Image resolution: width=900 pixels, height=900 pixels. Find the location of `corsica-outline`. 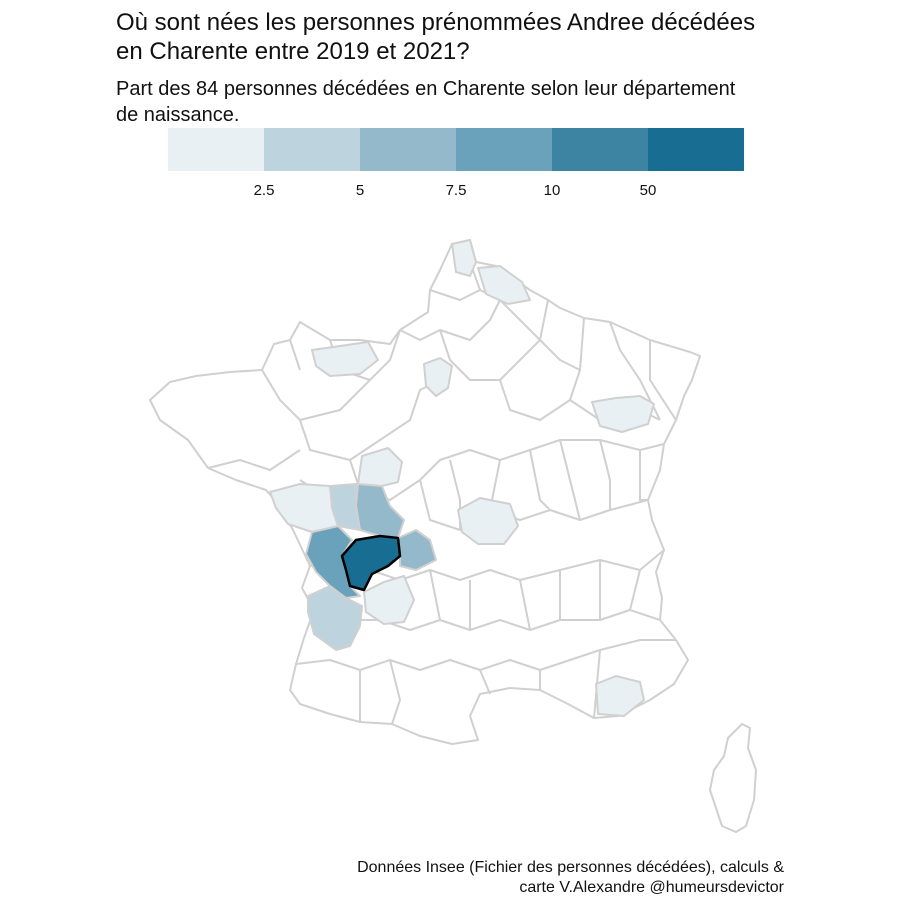

corsica-outline is located at coordinates (733, 778).